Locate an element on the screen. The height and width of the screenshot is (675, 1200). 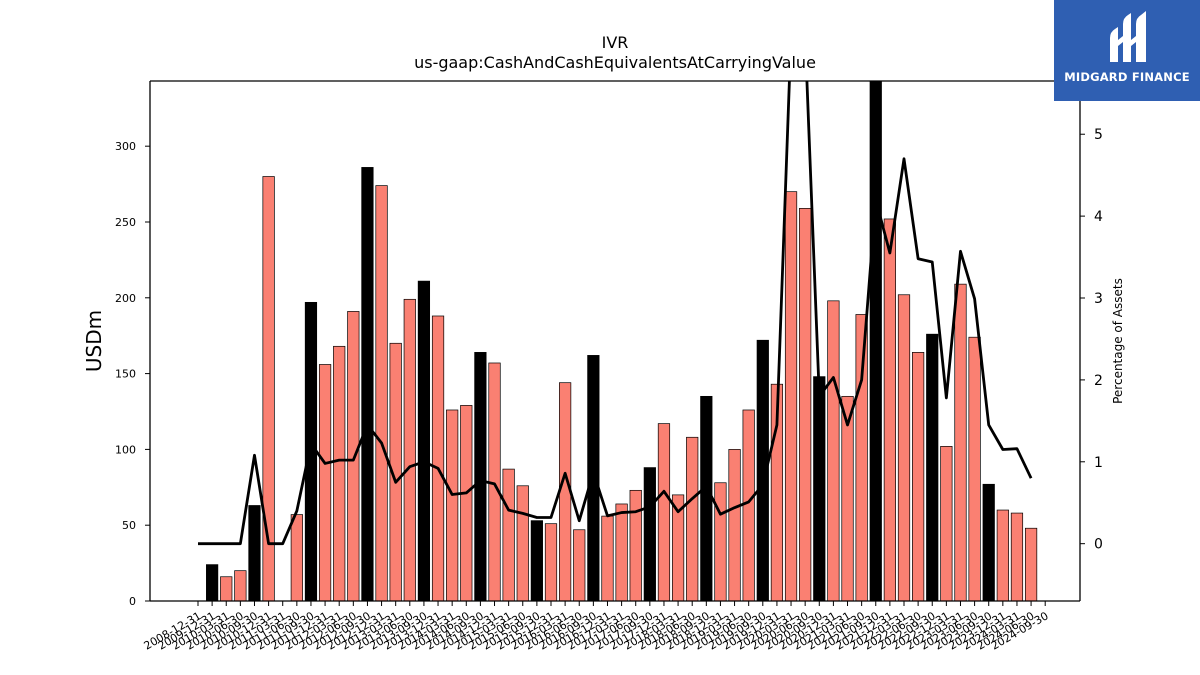
chart-title: IVR is located at coordinates (615, 42).